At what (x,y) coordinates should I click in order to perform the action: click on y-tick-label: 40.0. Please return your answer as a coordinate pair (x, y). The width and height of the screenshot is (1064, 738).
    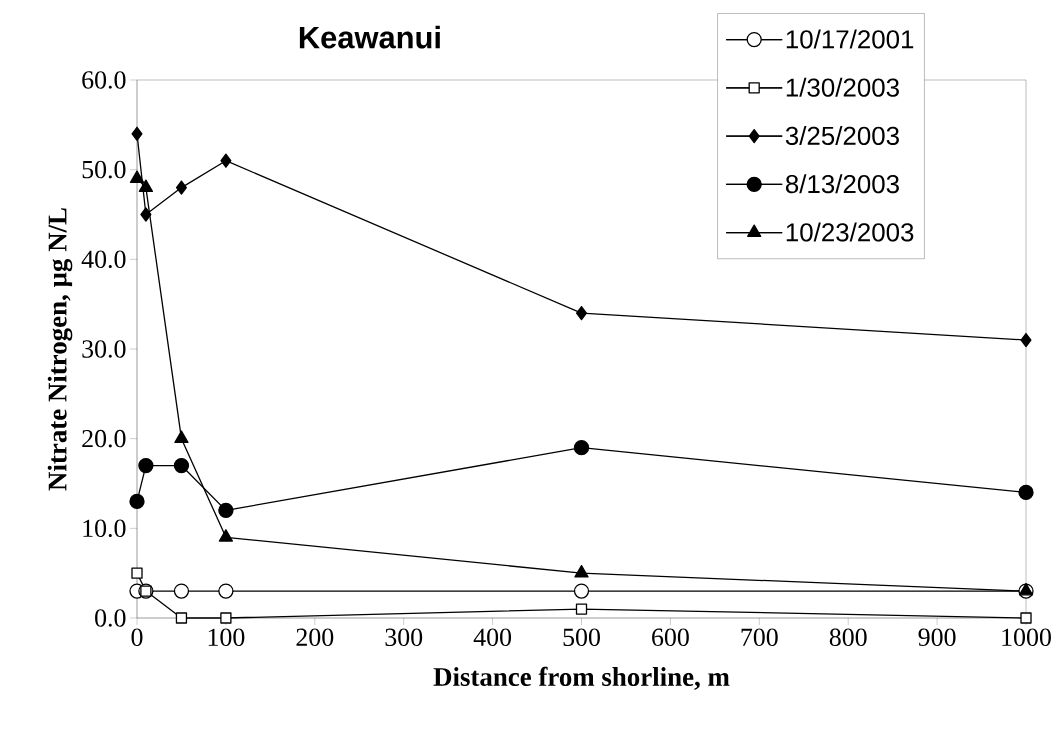
    Looking at the image, I should click on (103, 259).